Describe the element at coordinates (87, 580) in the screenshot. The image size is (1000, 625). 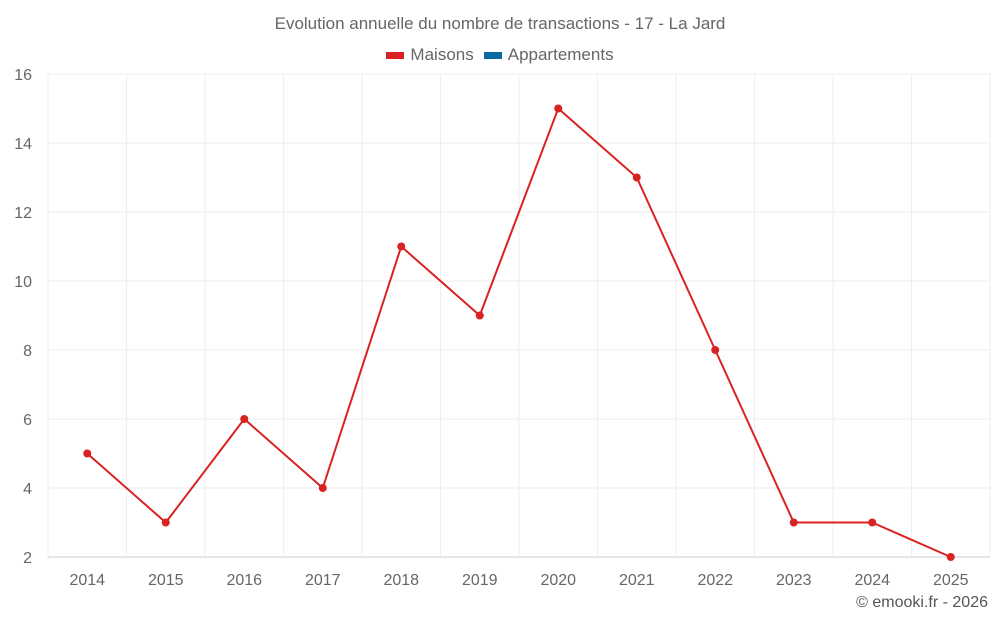
I see `x-tick-label: 2014` at that location.